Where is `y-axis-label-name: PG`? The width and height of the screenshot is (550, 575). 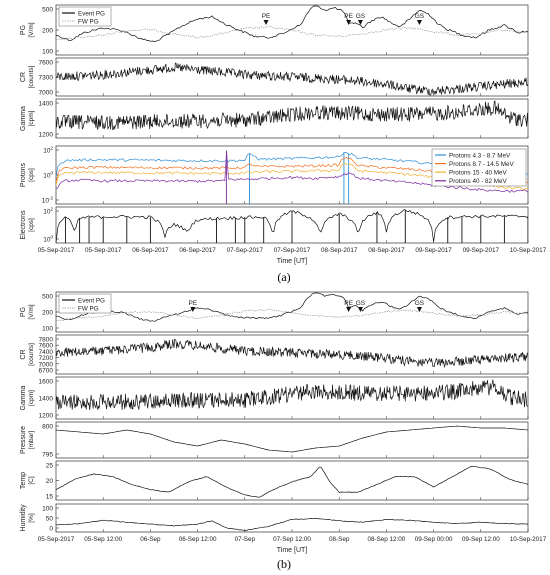
y-axis-label-name: PG is located at coordinates (23, 312).